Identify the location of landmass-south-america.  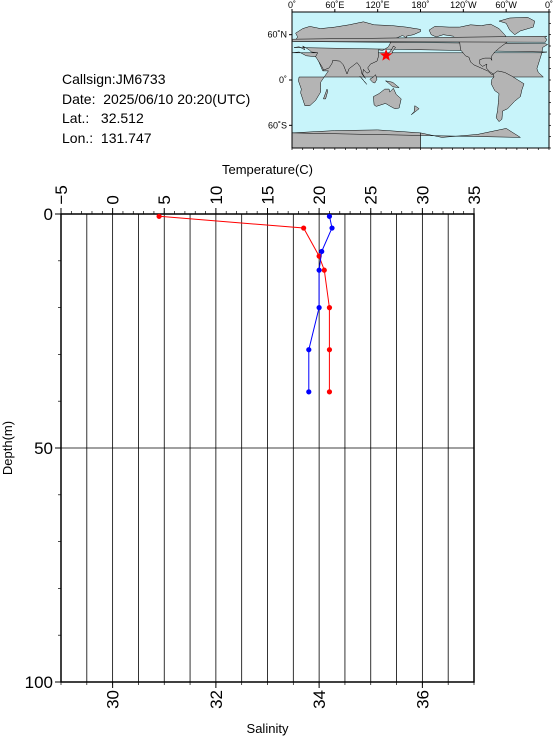
(507, 96).